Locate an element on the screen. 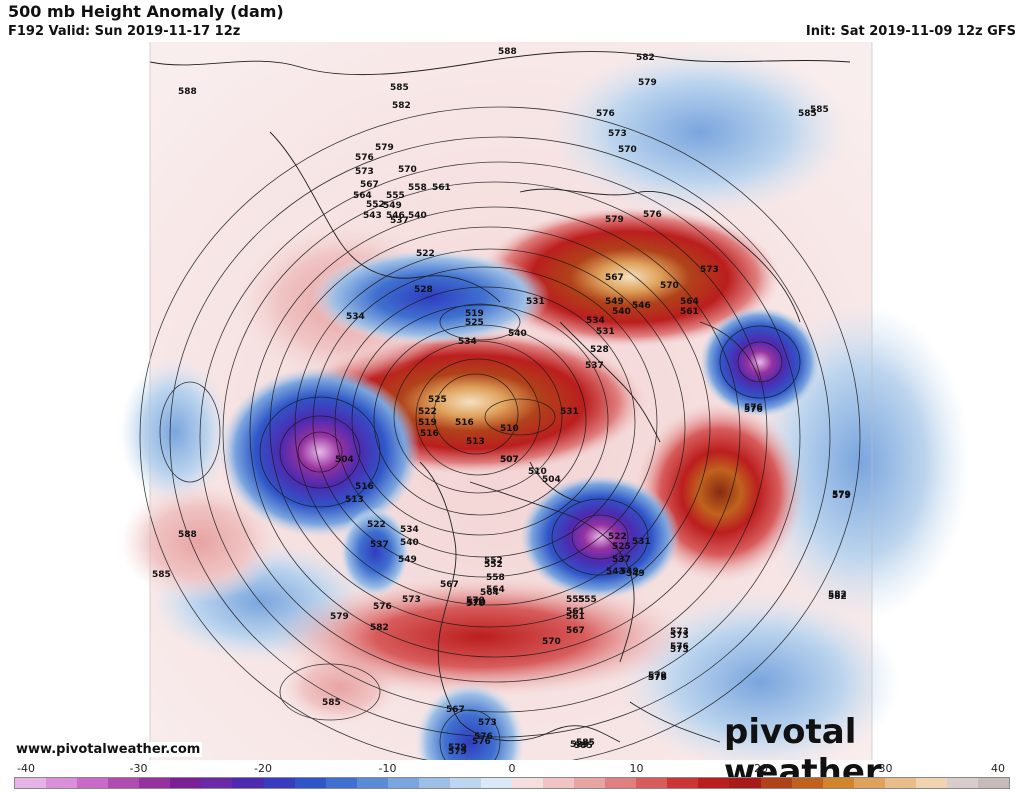  anomaly-pink-far-west is located at coordinates (200, 542).